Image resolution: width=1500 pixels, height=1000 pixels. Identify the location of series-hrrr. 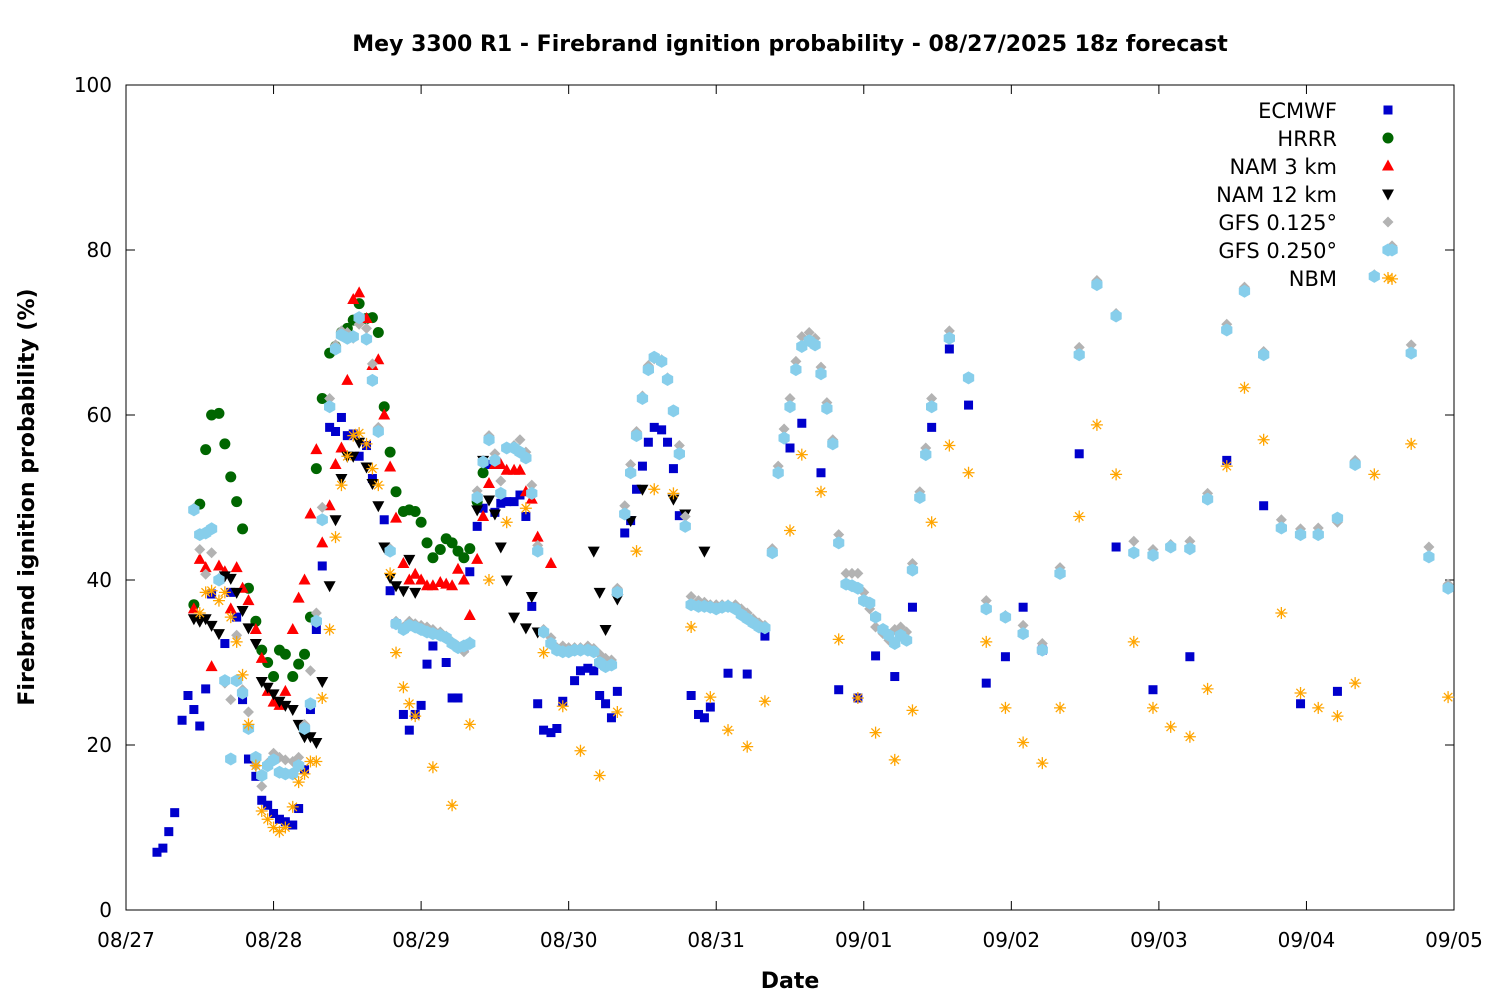
(338, 490).